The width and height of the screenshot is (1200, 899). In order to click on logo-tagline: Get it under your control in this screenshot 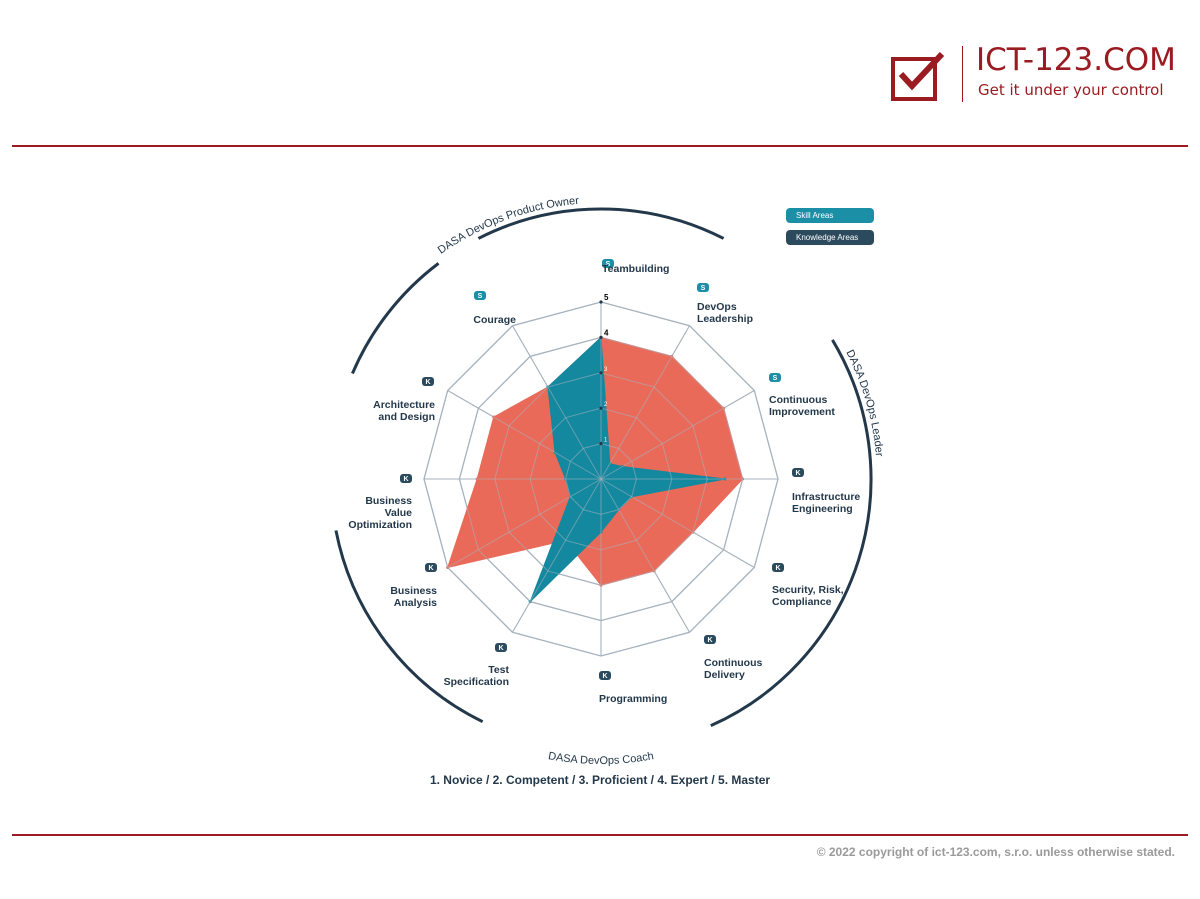, I will do `click(1071, 90)`.